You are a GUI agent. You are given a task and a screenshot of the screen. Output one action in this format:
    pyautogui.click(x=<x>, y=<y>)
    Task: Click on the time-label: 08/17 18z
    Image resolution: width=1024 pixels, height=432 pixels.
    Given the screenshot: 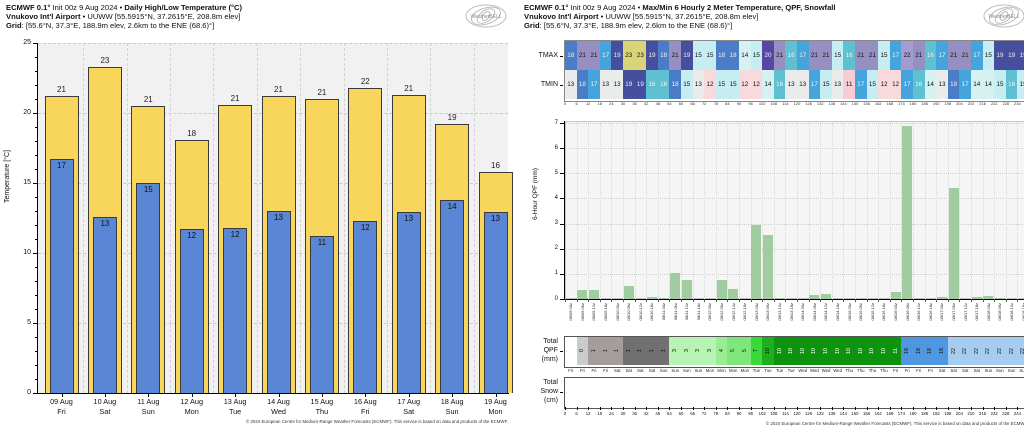 What is the action you would take?
    pyautogui.click(x=977, y=319)
    